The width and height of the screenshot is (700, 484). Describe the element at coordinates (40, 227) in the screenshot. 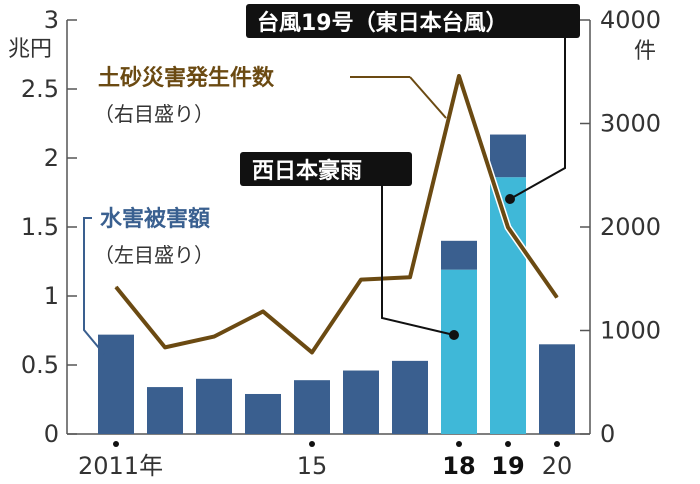

I see `left-tick-label: 1.5` at that location.